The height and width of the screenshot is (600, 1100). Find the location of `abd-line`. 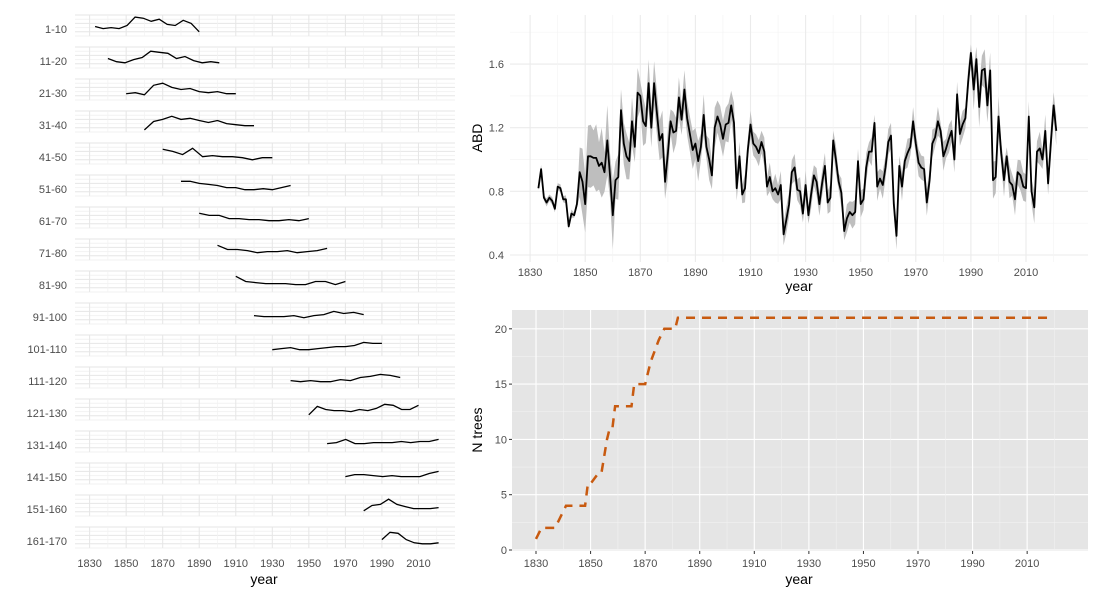

abd-line is located at coordinates (797, 144).